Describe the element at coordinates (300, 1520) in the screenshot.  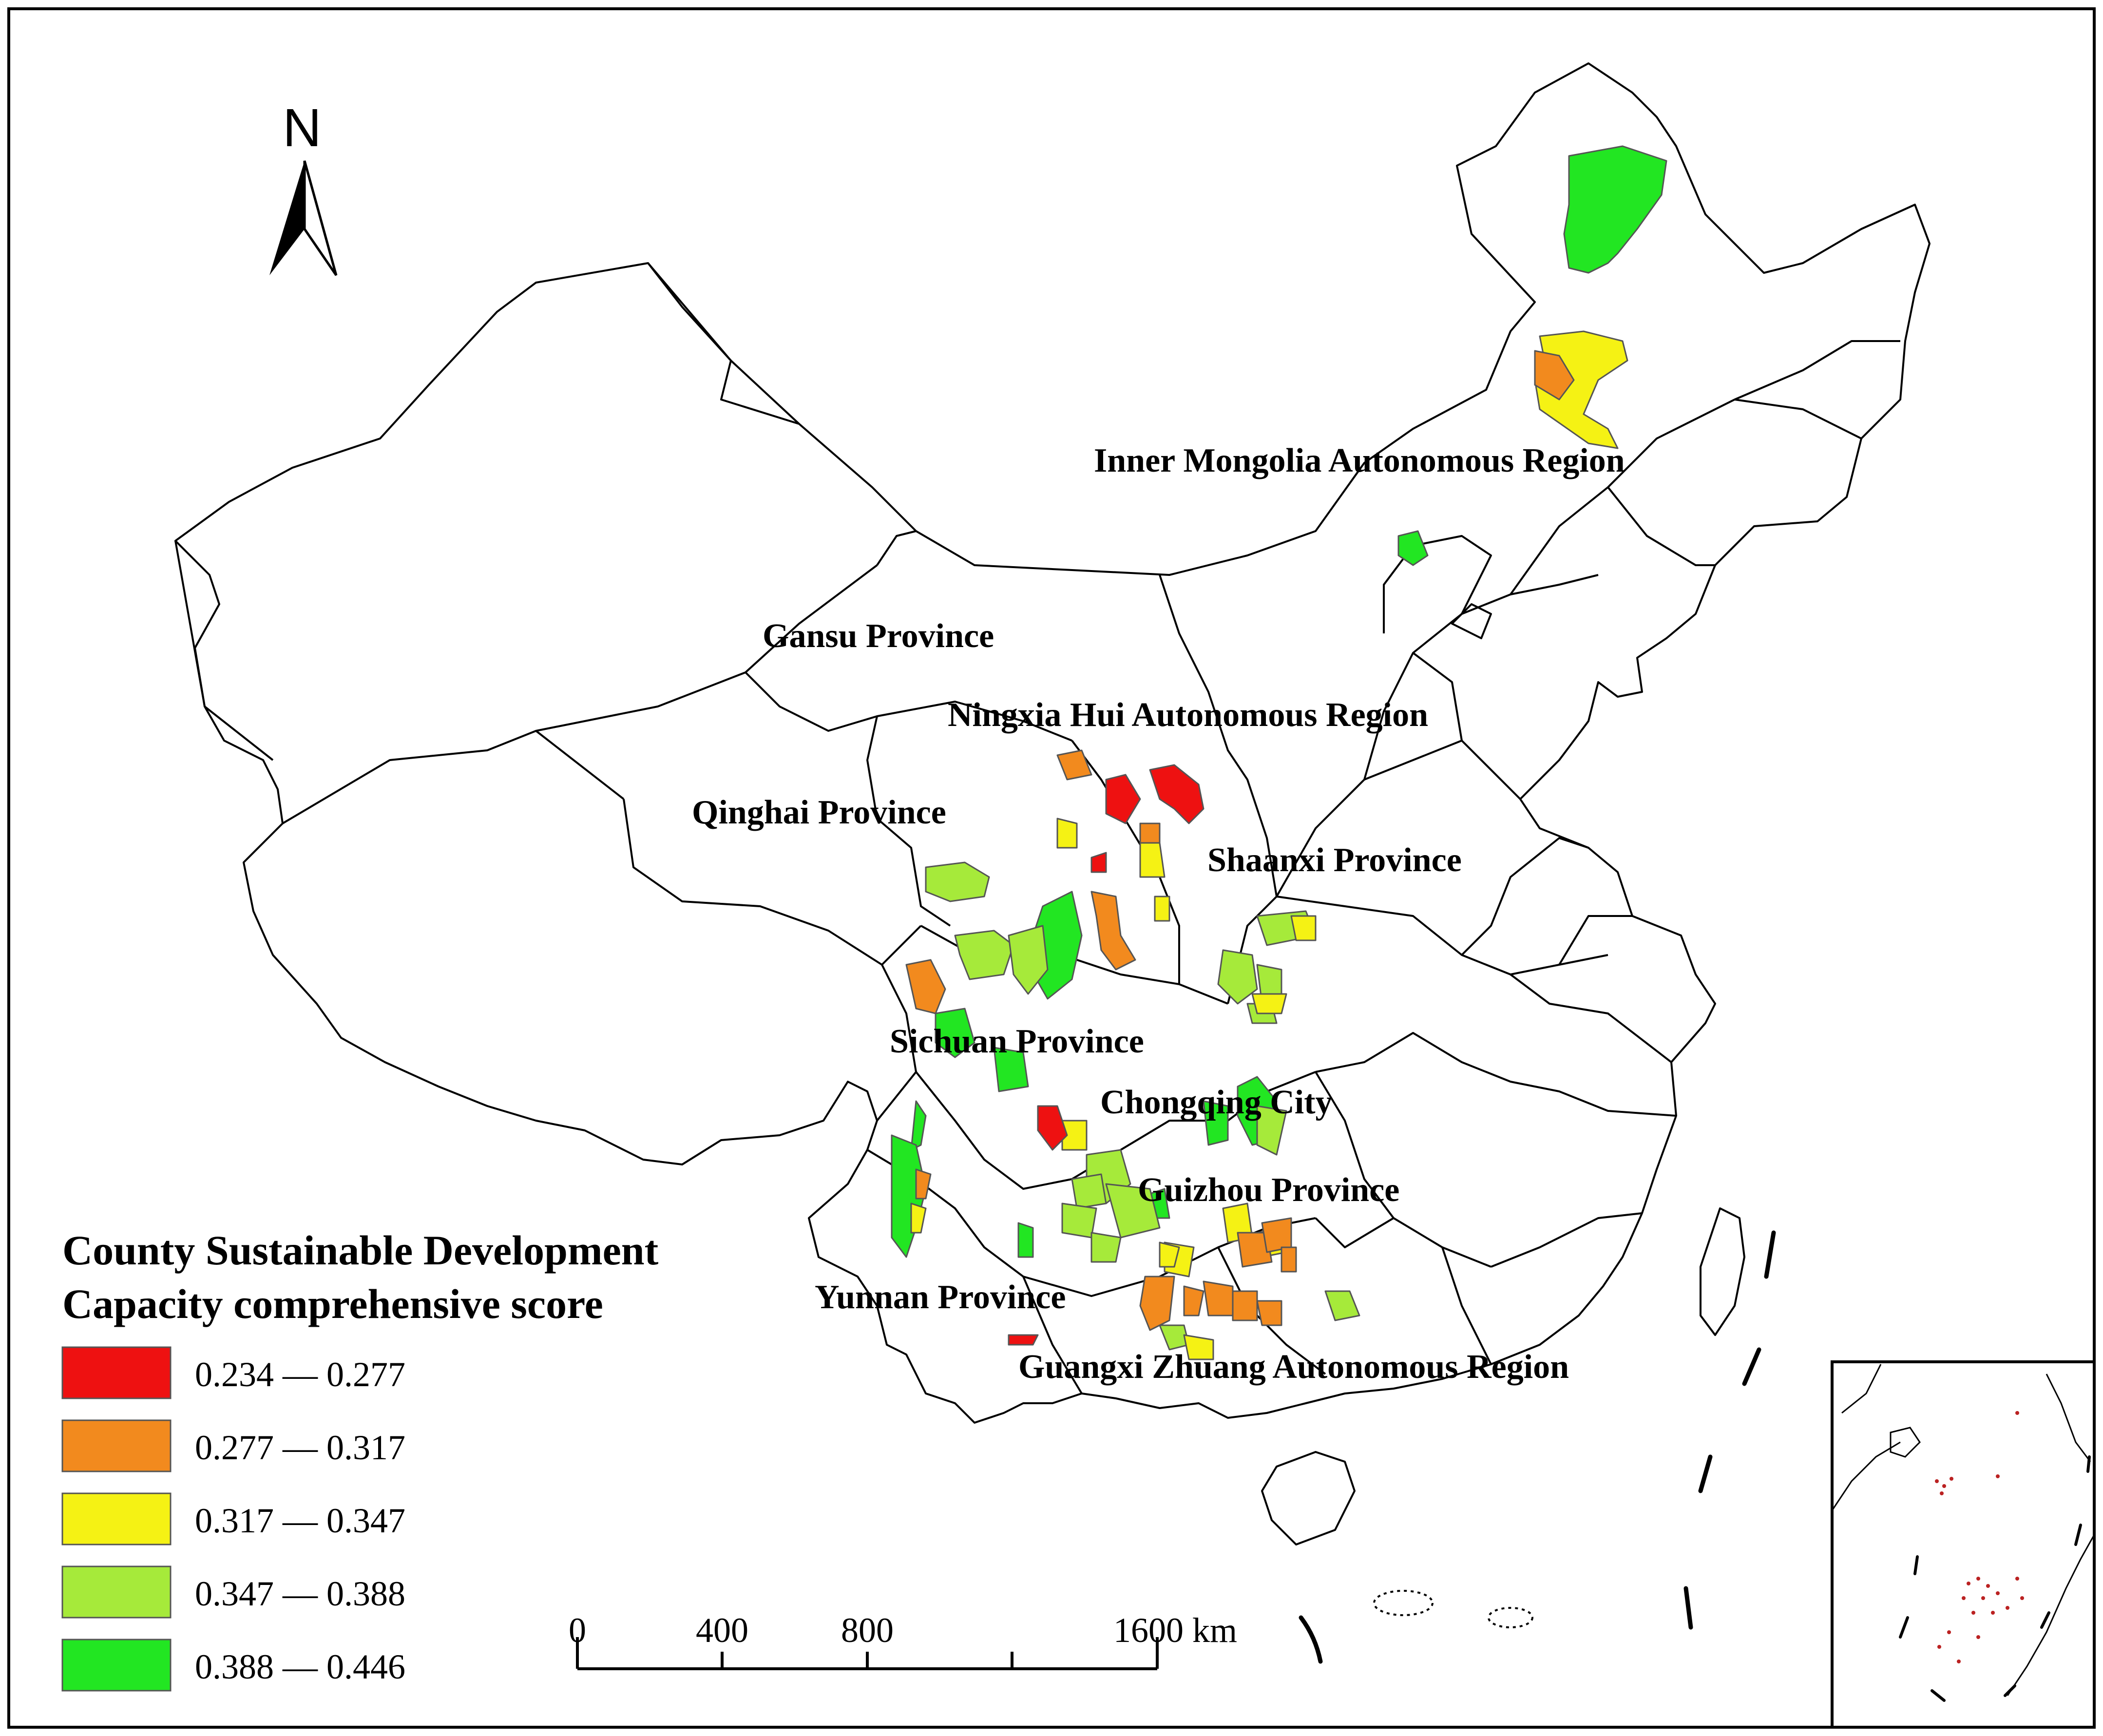
I see `legend-label: 0.317 — 0.347` at that location.